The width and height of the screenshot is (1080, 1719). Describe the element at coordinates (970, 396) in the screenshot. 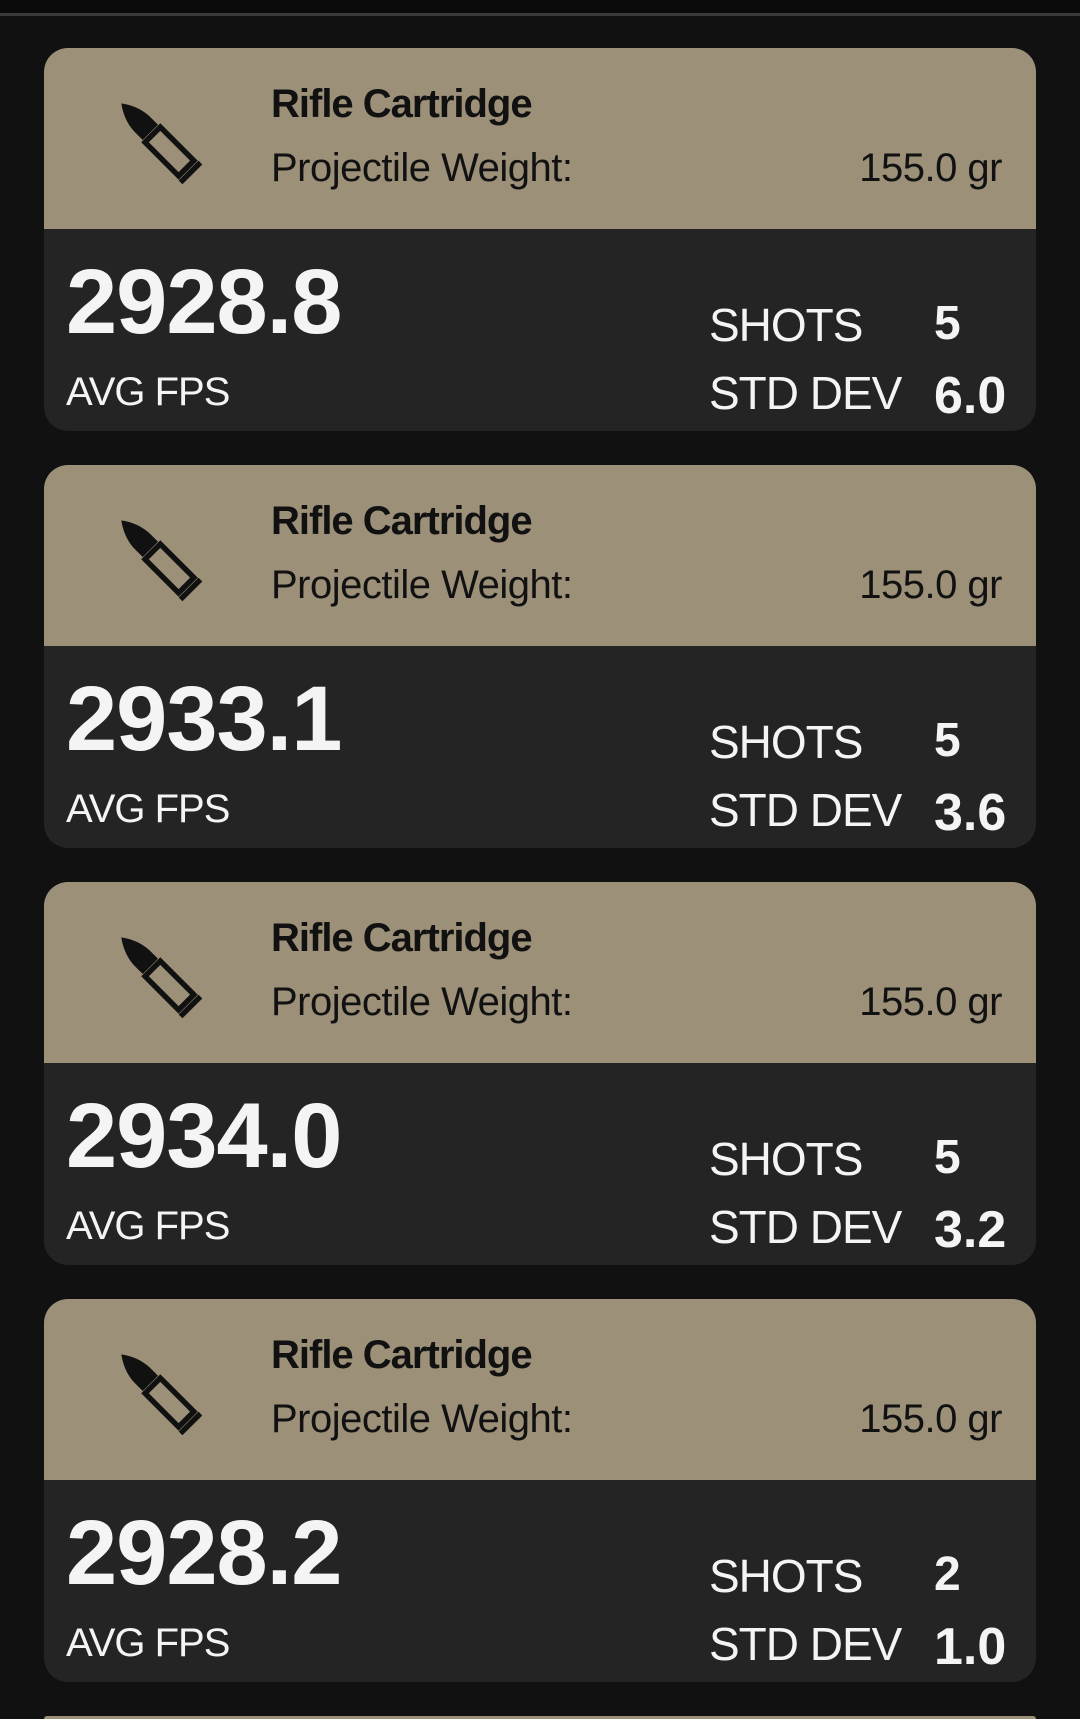

I see `std-dev-value: 6.0` at that location.